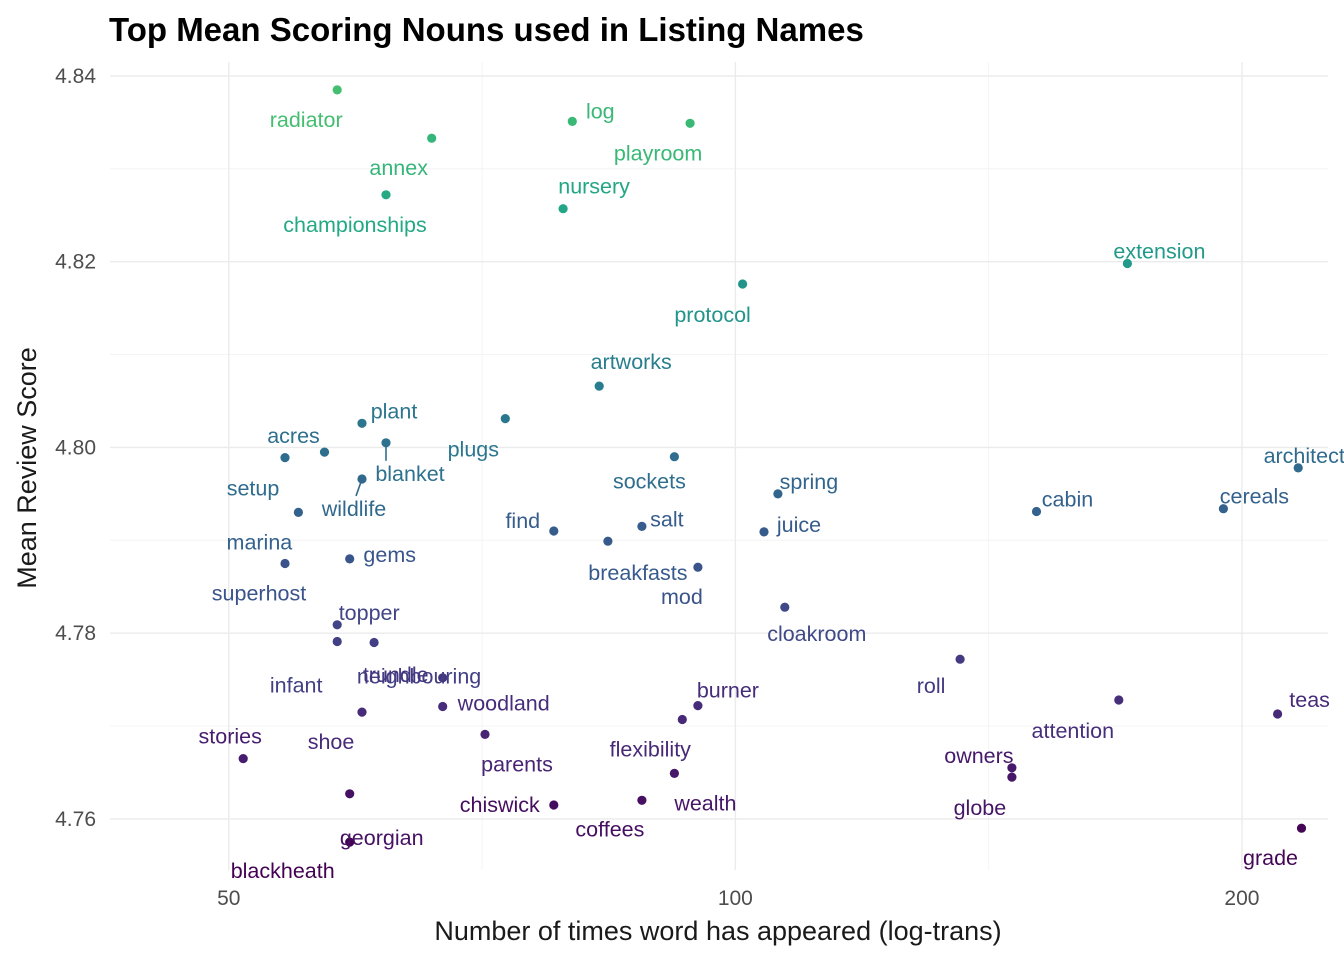 This screenshot has height=960, width=1344. Describe the element at coordinates (666, 519) in the screenshot. I see `point-label-salt: salt` at that location.